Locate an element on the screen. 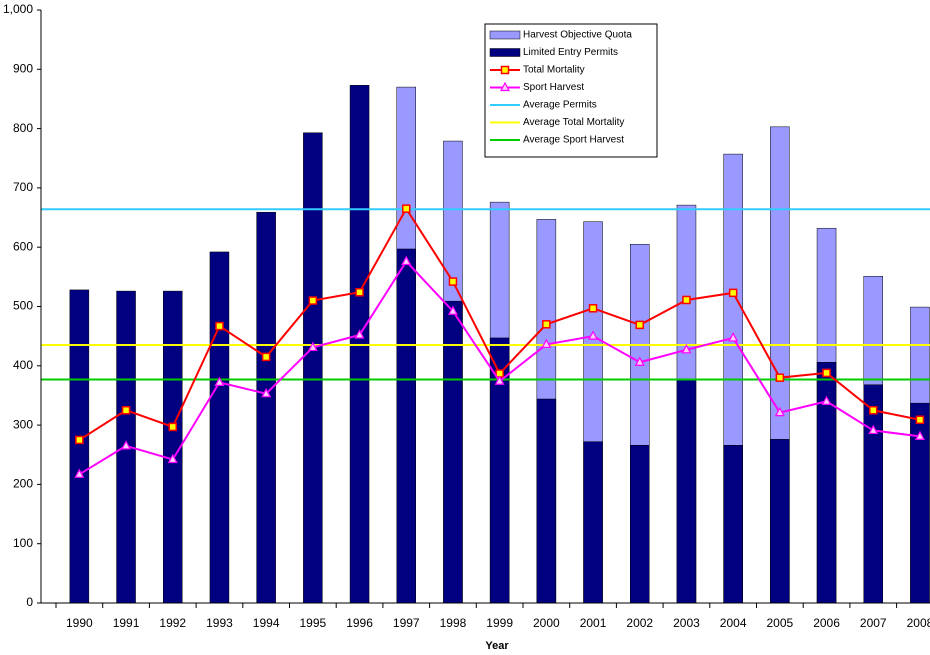  x-tick-label: 1997 is located at coordinates (406, 623).